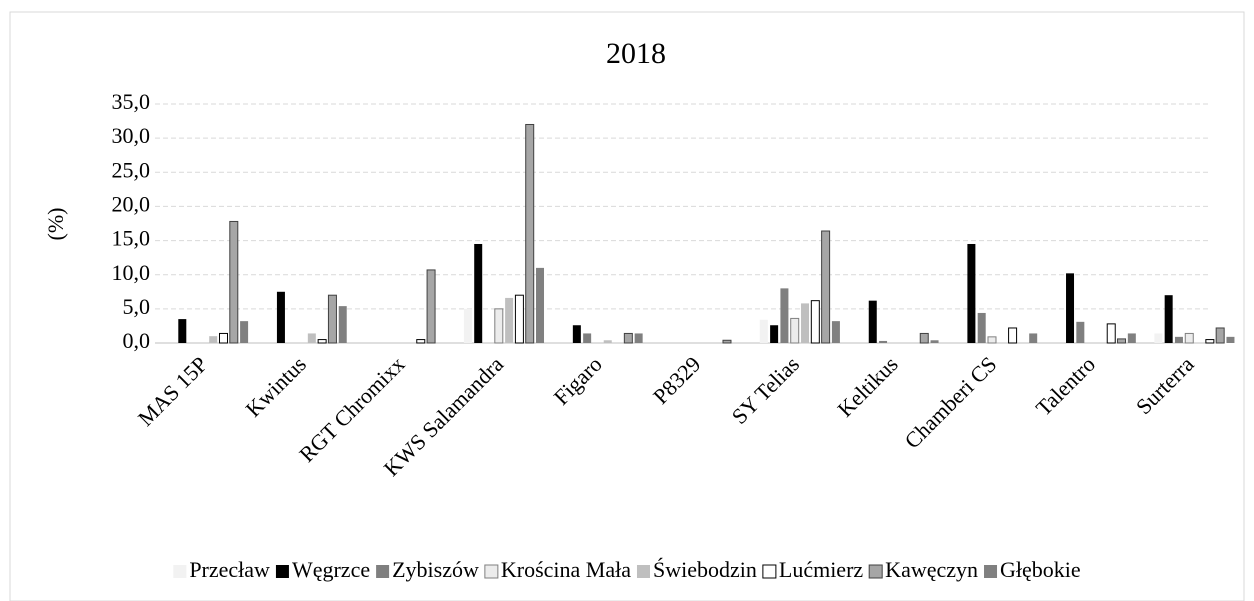 The width and height of the screenshot is (1254, 601). Describe the element at coordinates (566, 569) in the screenshot. I see `legend-label: Krościna Mała` at that location.